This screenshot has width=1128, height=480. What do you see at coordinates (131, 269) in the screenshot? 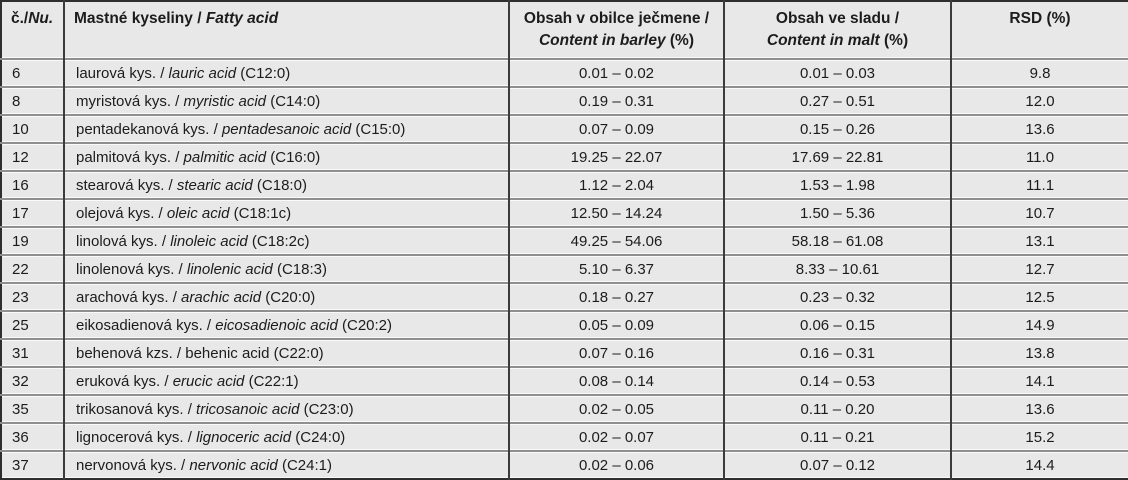
I see `name-czech: linolenová kys. /` at bounding box center [131, 269].